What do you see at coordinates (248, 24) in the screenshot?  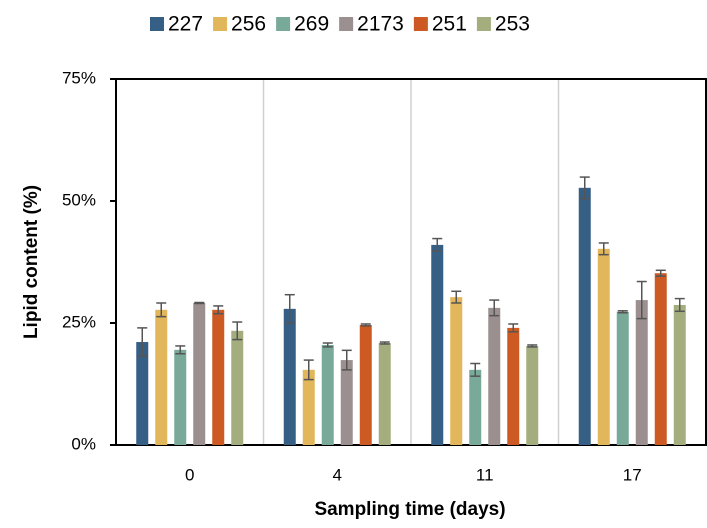 I see `legend-label: 256` at bounding box center [248, 24].